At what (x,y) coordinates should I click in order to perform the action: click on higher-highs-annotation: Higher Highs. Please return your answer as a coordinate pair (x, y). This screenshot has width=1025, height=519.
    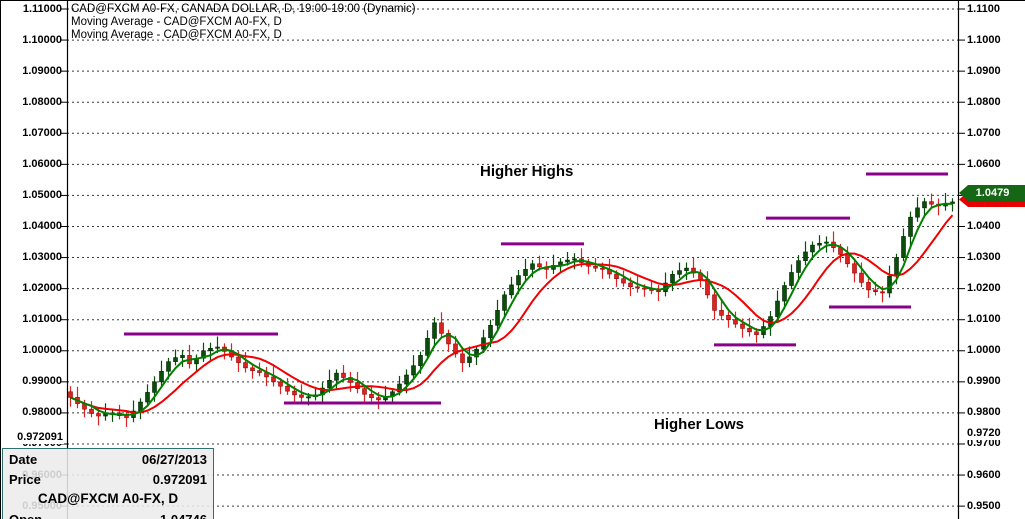
    Looking at the image, I should click on (527, 171).